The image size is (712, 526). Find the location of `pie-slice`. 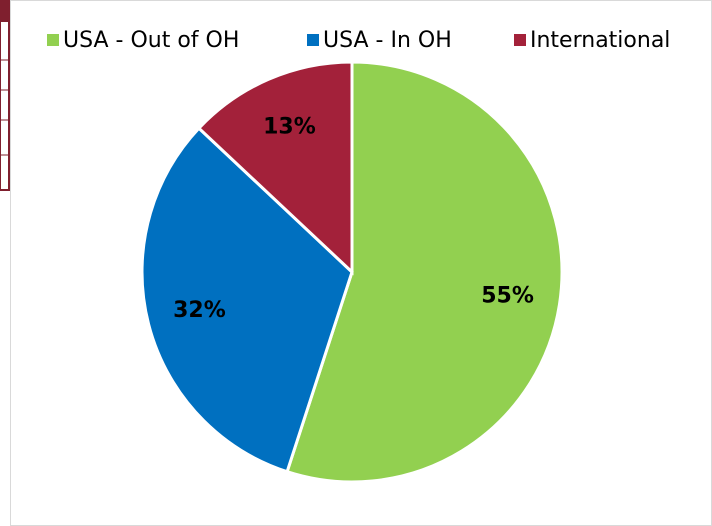

pie-slice is located at coordinates (275, 168).